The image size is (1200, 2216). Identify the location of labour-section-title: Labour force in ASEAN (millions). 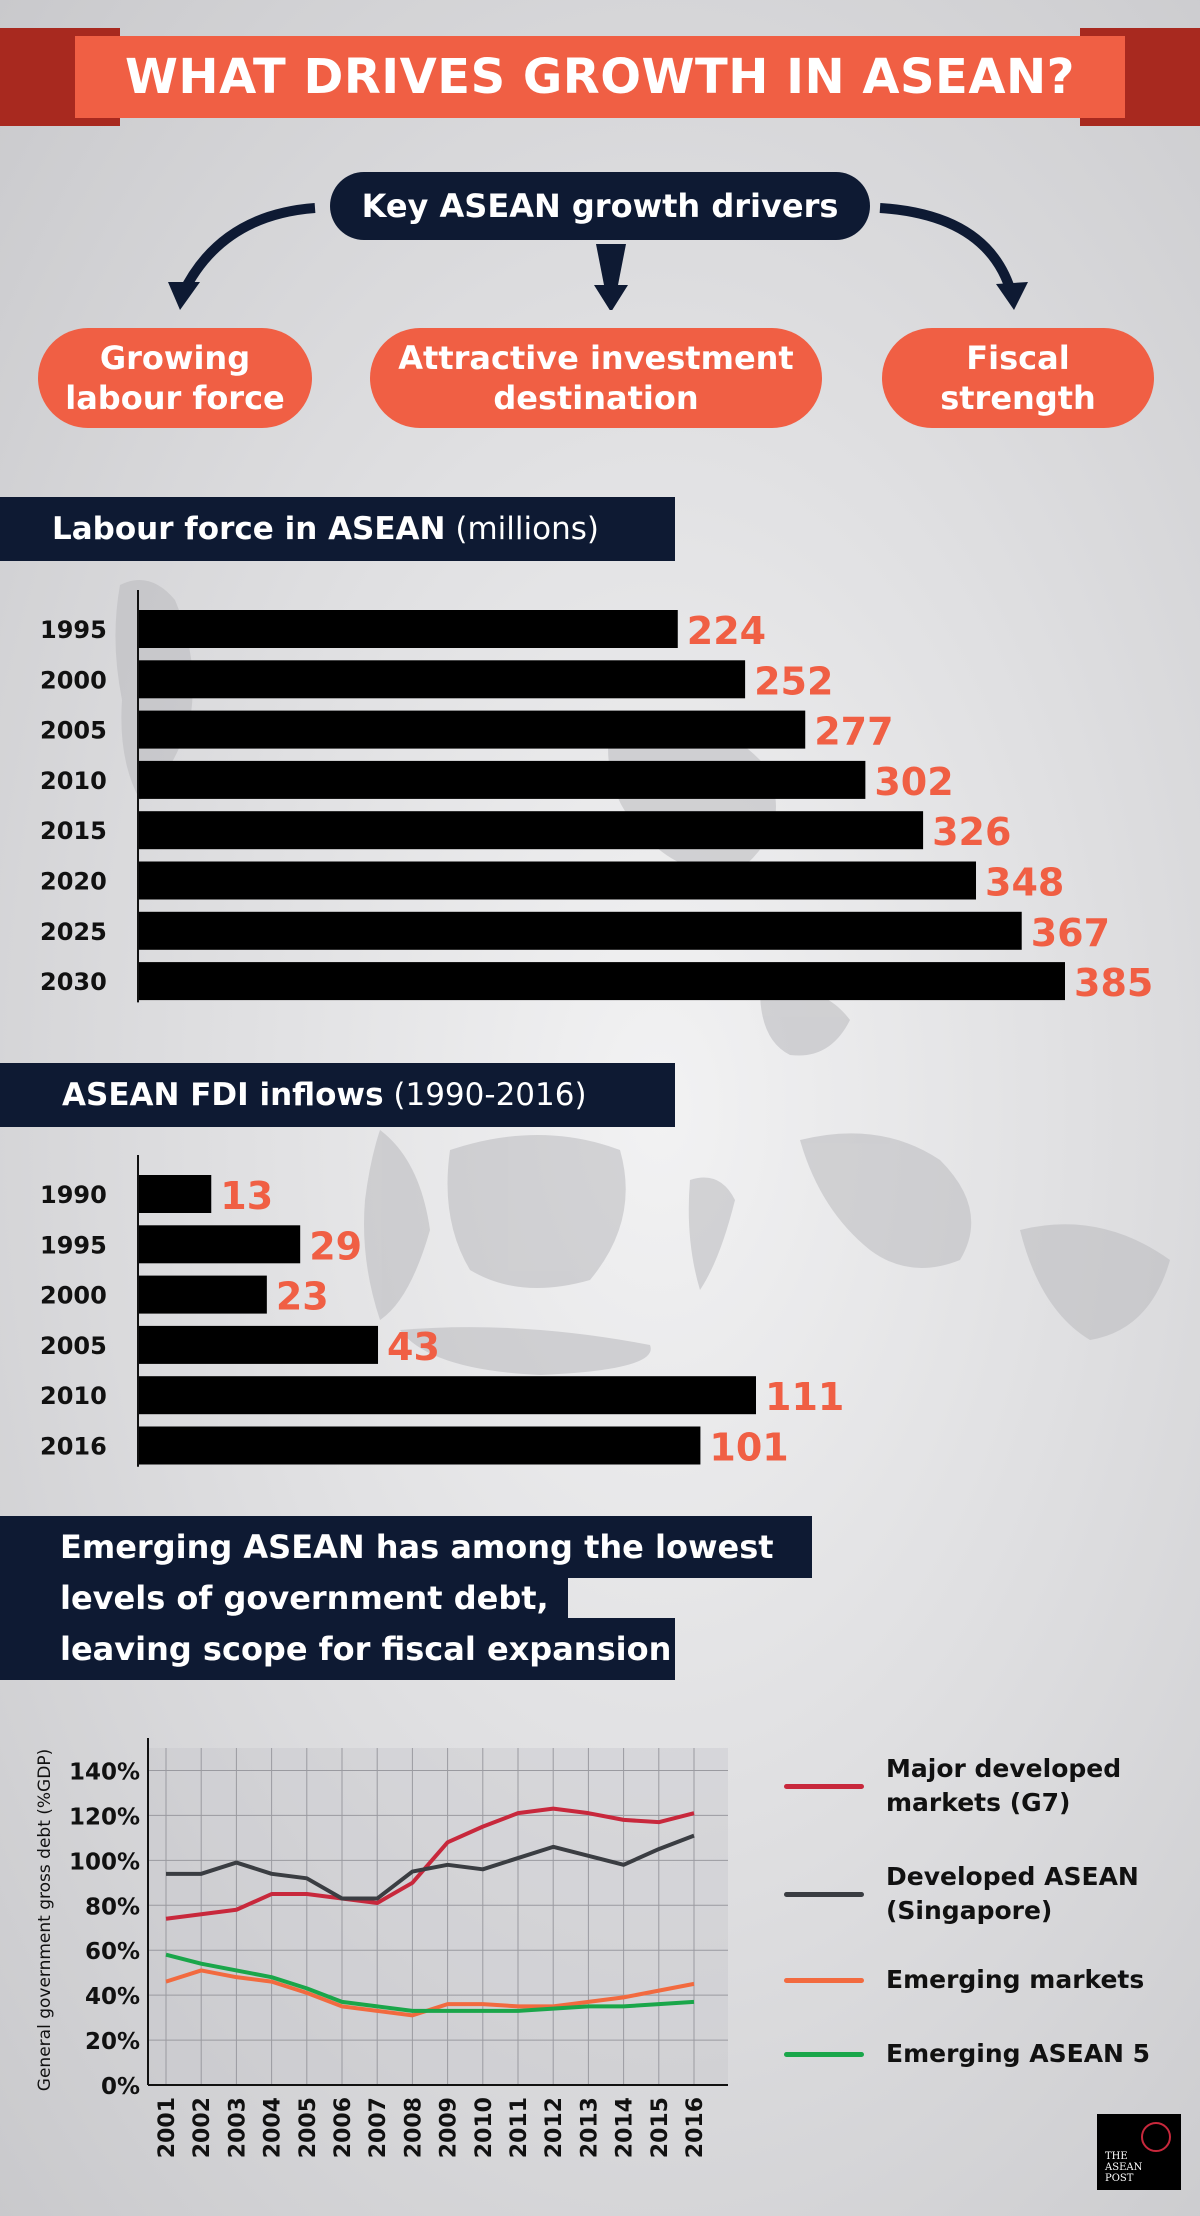
(337, 529).